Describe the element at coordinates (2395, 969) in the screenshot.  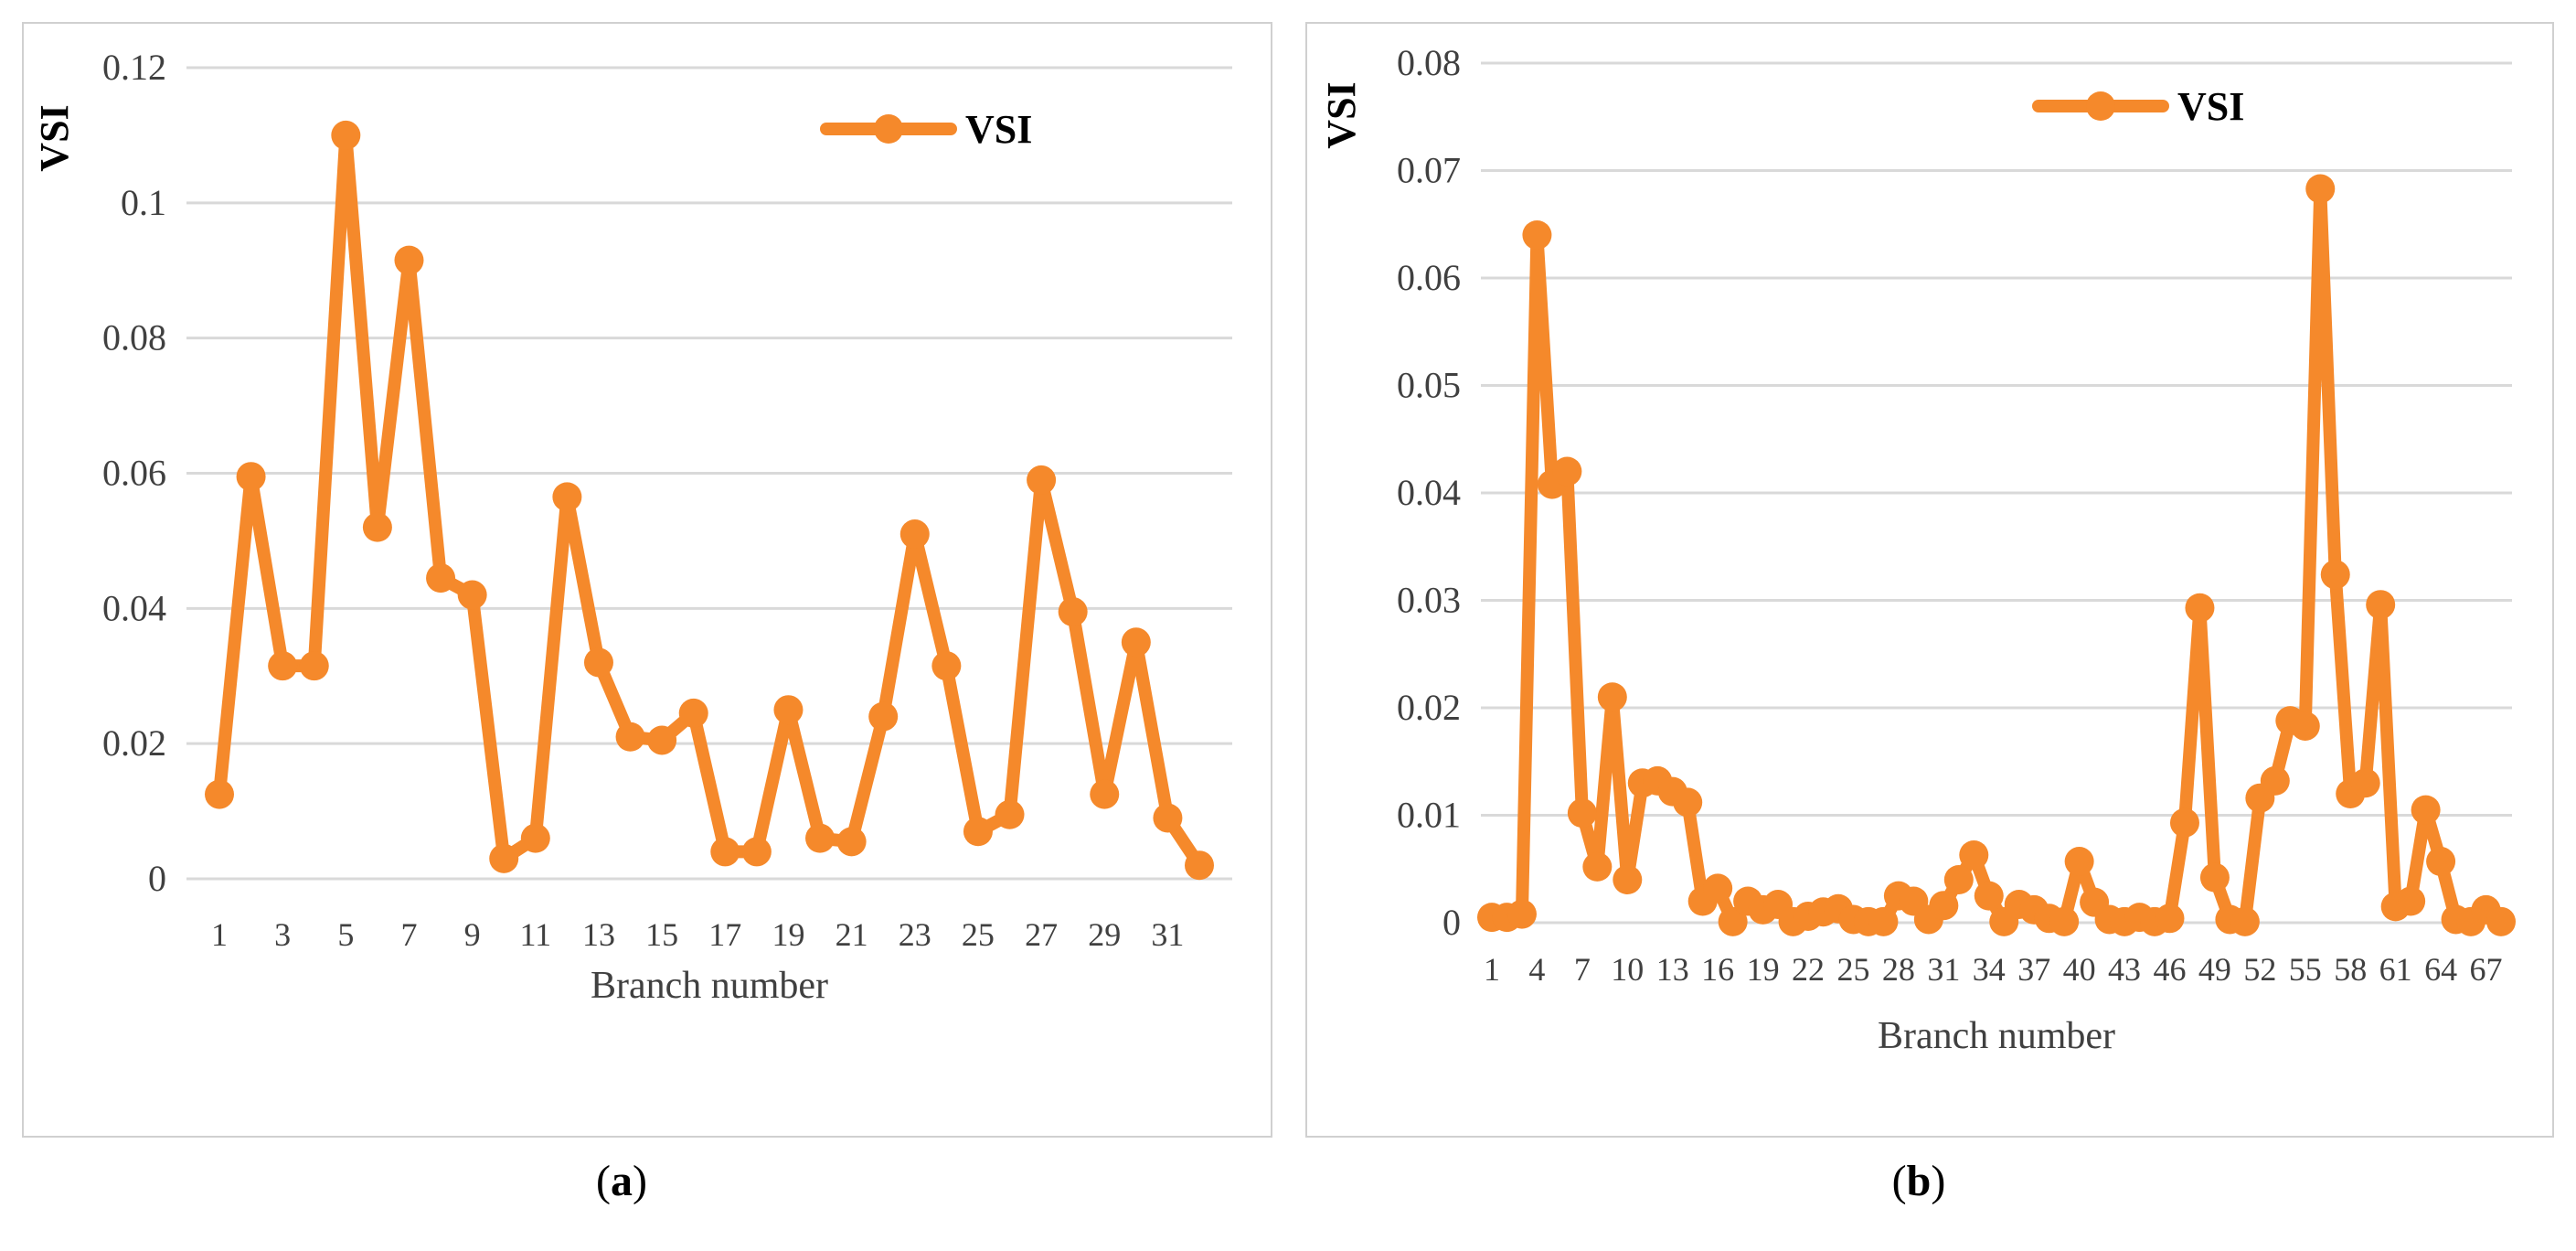
I see `x-tick-label: 61` at that location.